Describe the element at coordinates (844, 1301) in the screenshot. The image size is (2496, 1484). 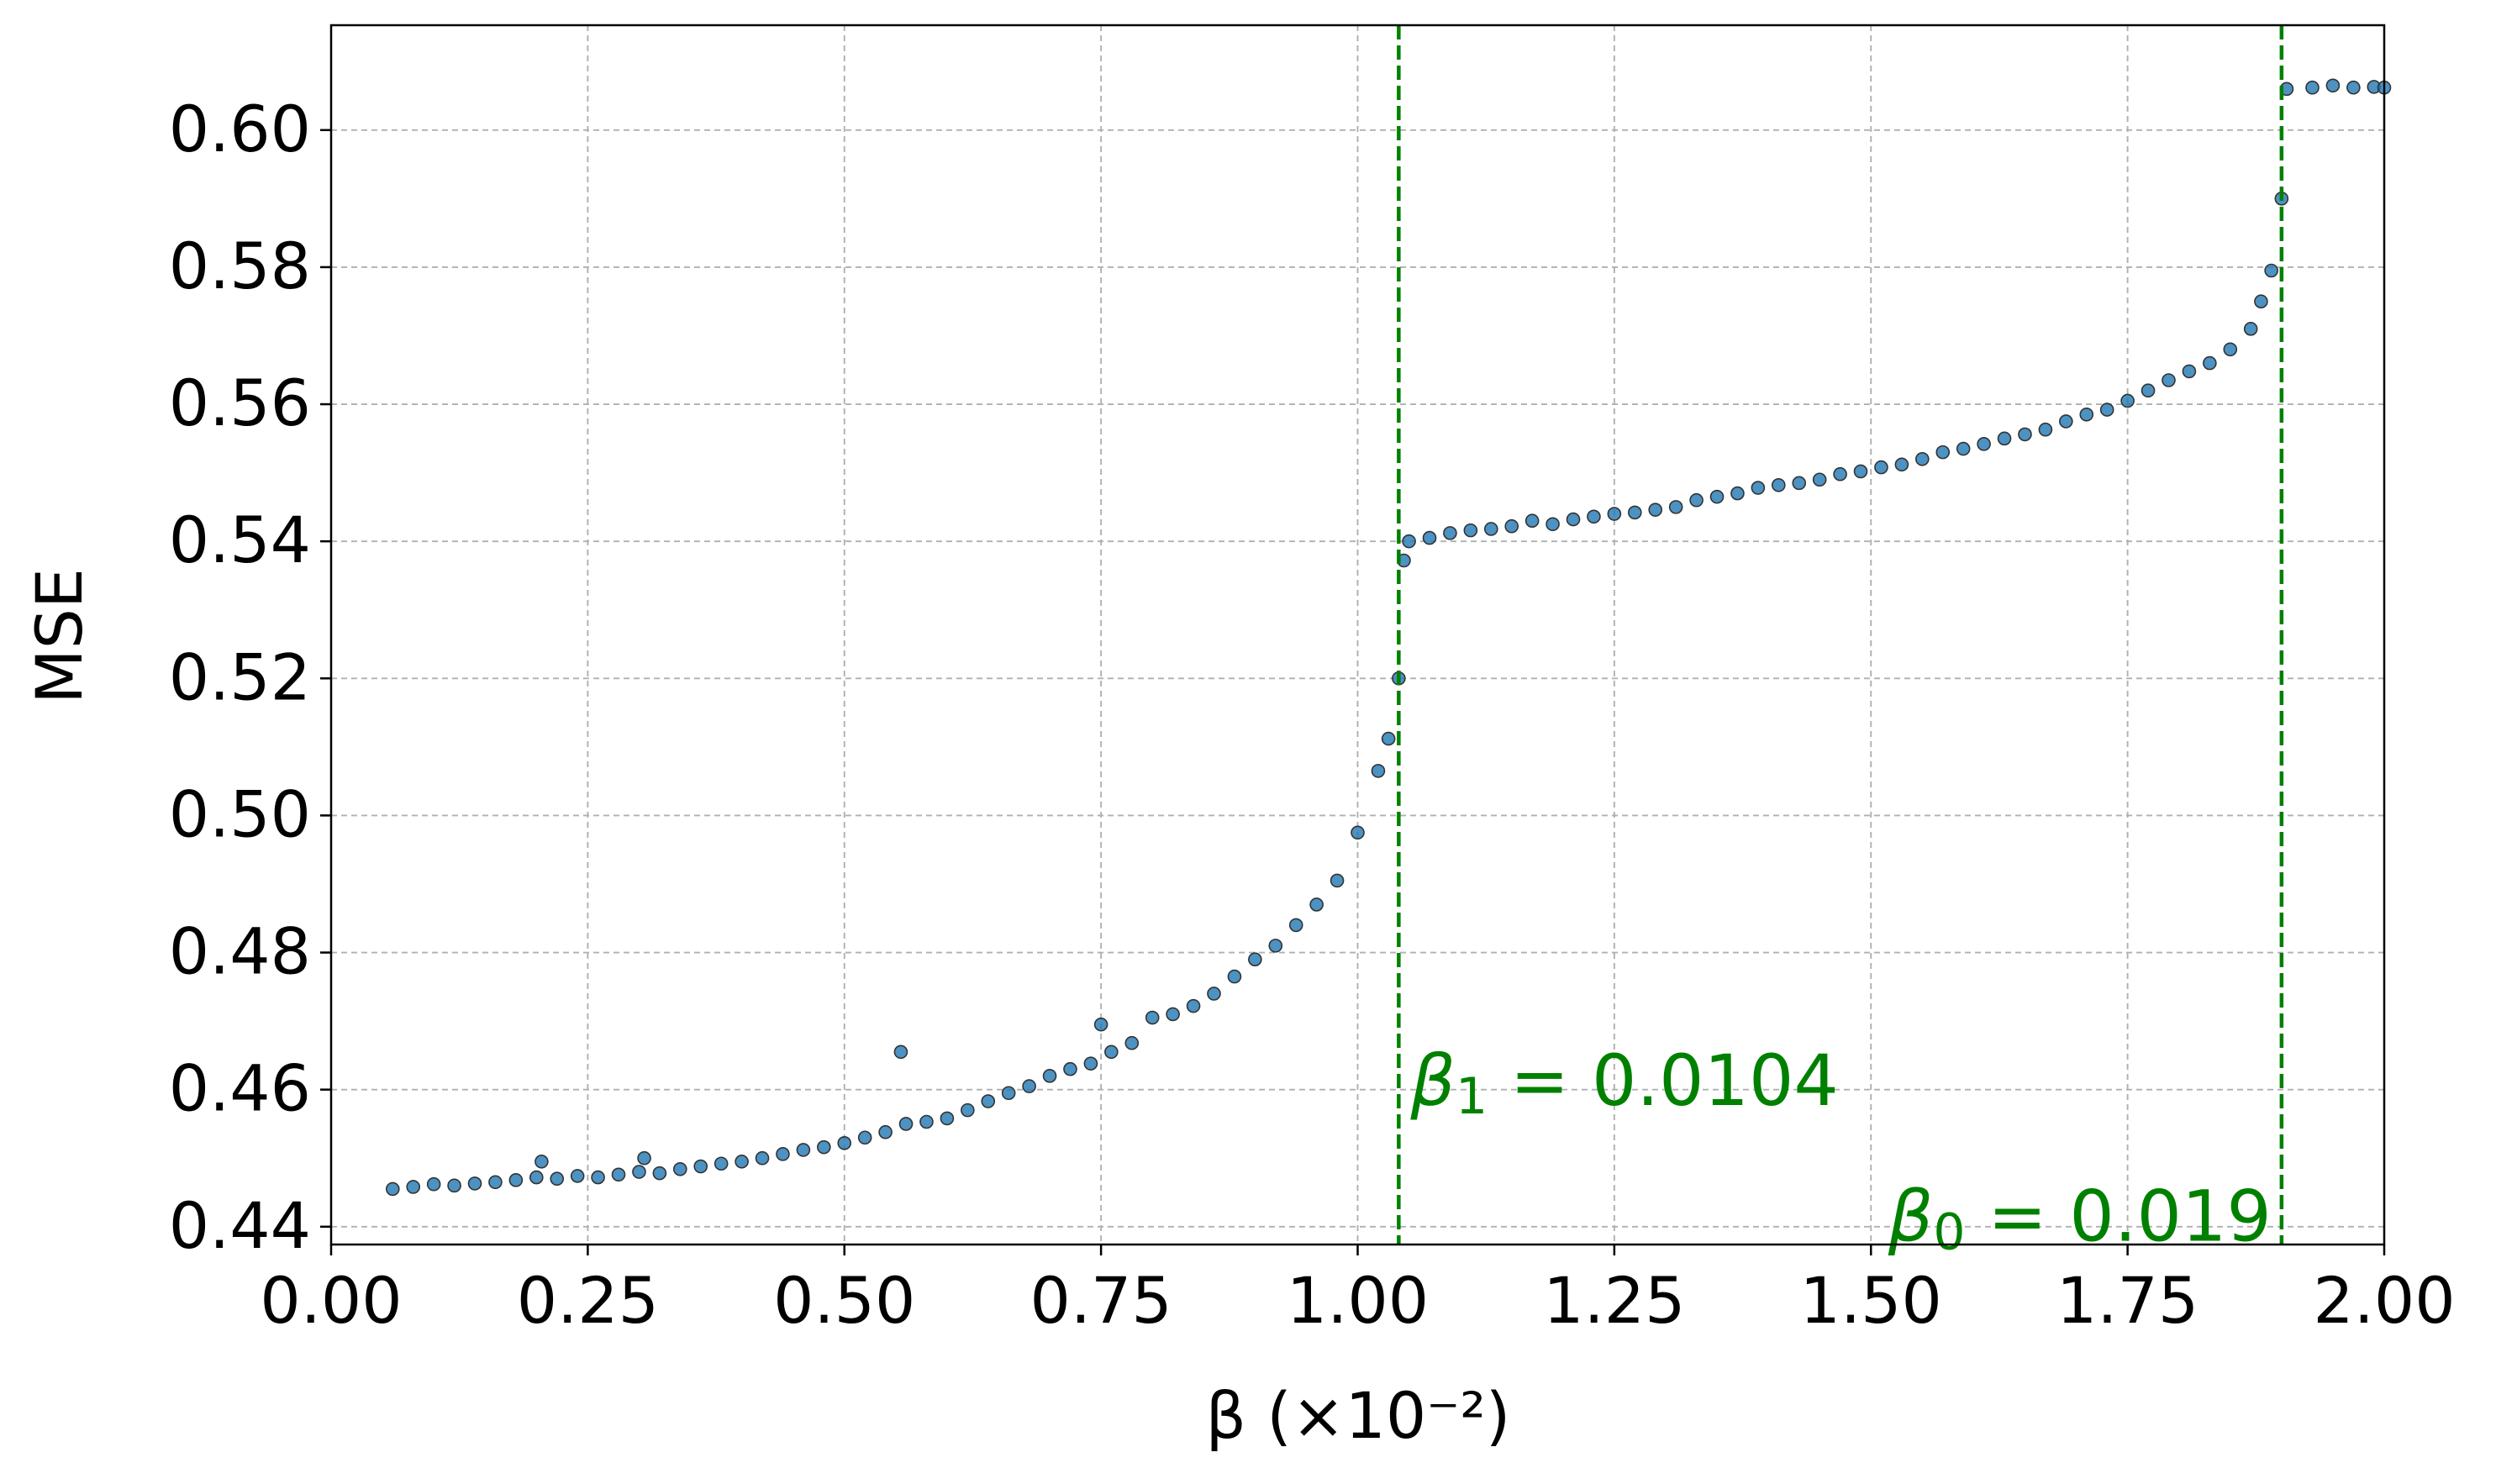
I see `x-tick-label: 0.50` at that location.